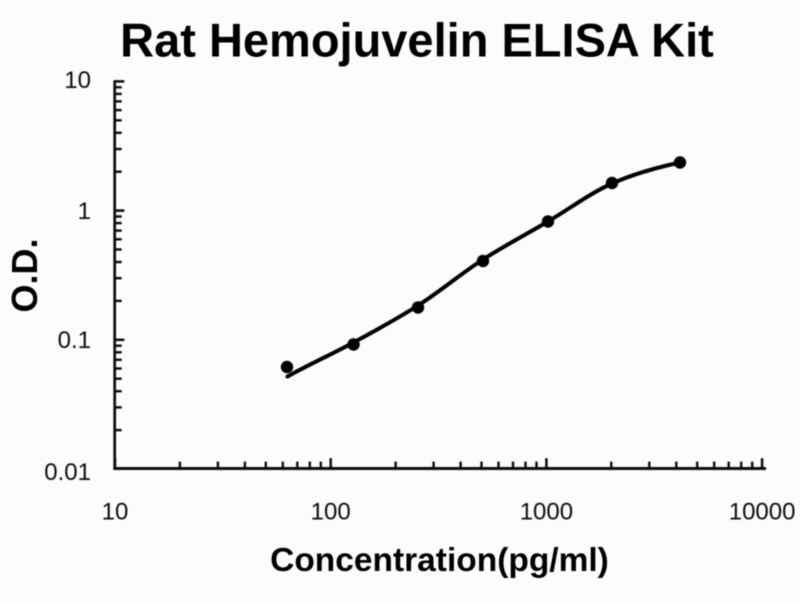  Describe the element at coordinates (24, 275) in the screenshot. I see `svg-text: O.D.` at that location.